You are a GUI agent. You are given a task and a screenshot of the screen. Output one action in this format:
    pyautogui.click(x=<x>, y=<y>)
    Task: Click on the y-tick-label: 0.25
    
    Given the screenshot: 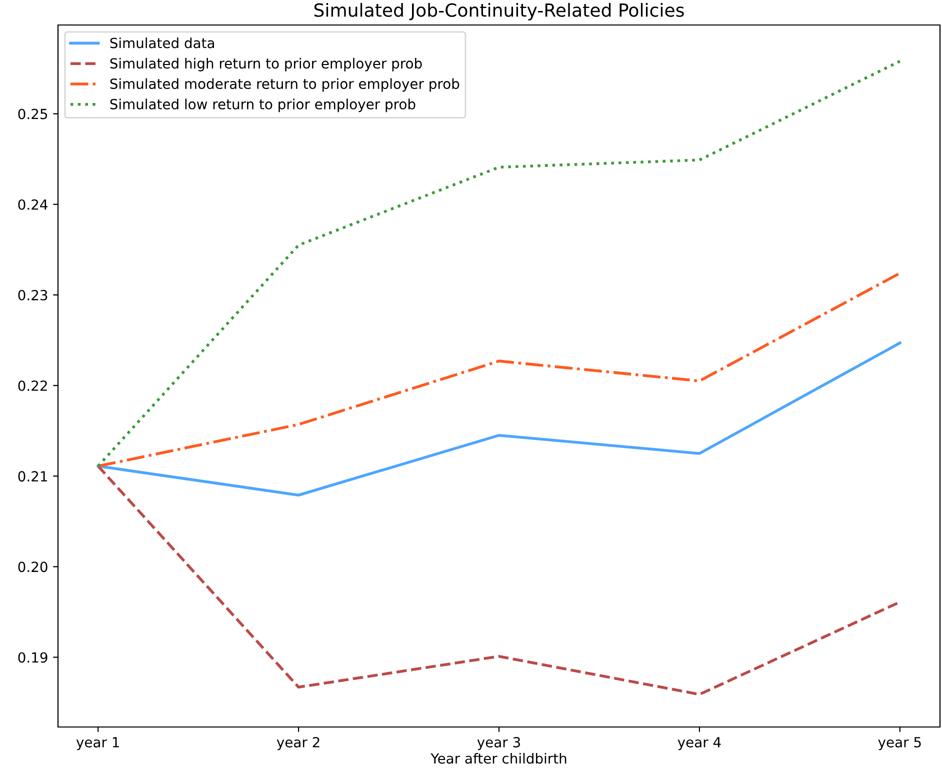 What is the action you would take?
    pyautogui.click(x=33, y=114)
    